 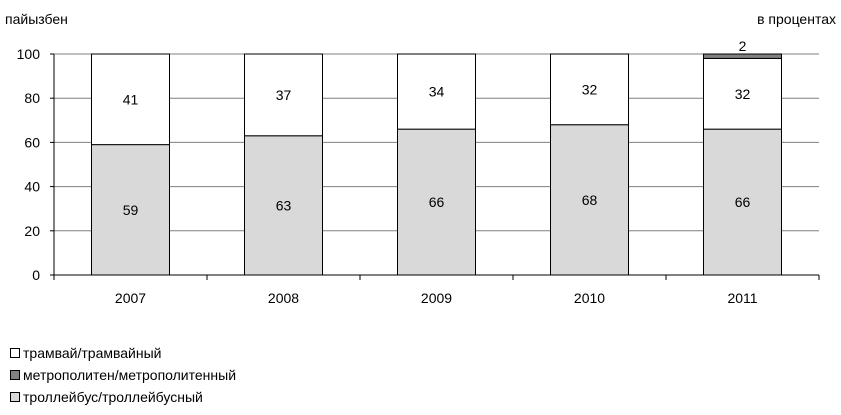 What do you see at coordinates (283, 298) in the screenshot?
I see `x-tick-label: 2008` at bounding box center [283, 298].